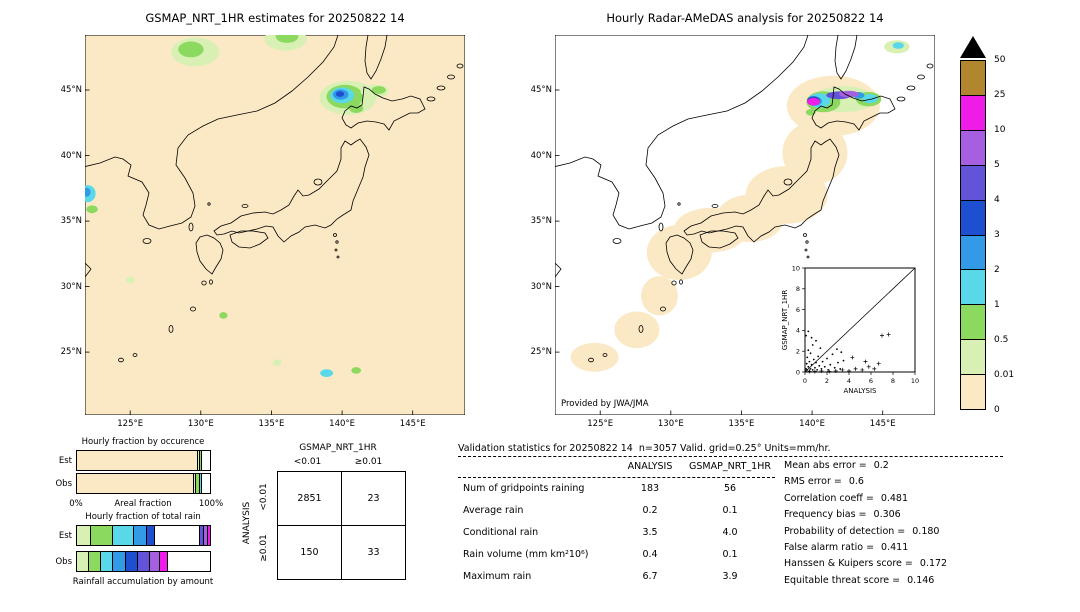 The height and width of the screenshot is (612, 1080). Describe the element at coordinates (865, 484) in the screenshot. I see `metric-row: RMS error = 0.6` at that location.